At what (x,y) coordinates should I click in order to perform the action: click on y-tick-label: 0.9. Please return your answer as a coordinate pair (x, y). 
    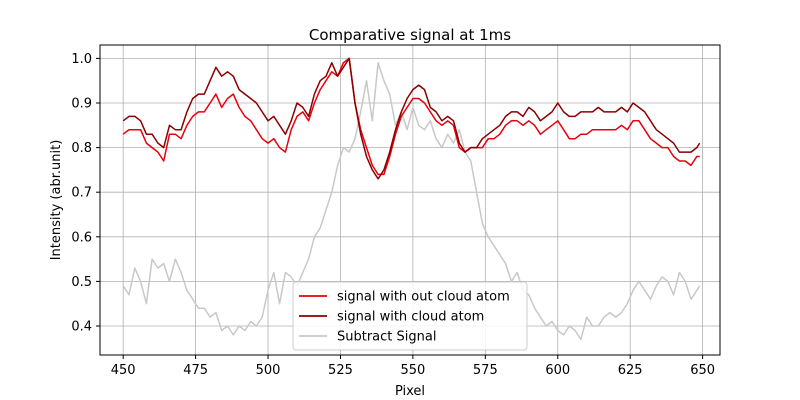
    Looking at the image, I should click on (81, 103).